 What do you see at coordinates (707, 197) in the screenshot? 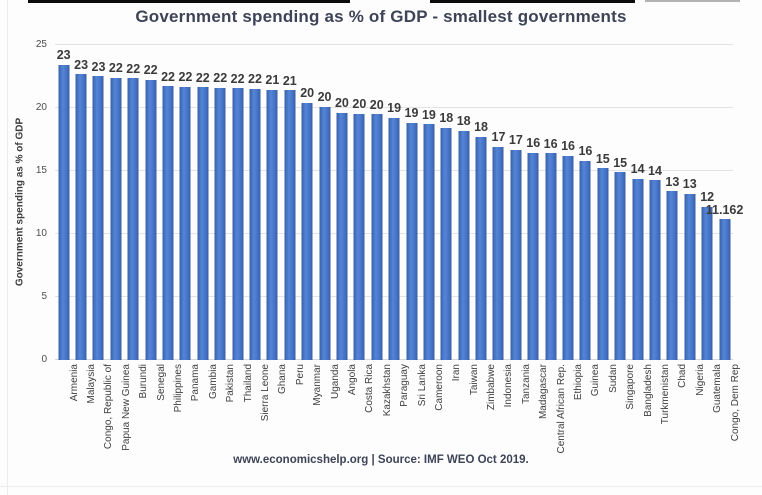
I see `data-label: 12` at bounding box center [707, 197].